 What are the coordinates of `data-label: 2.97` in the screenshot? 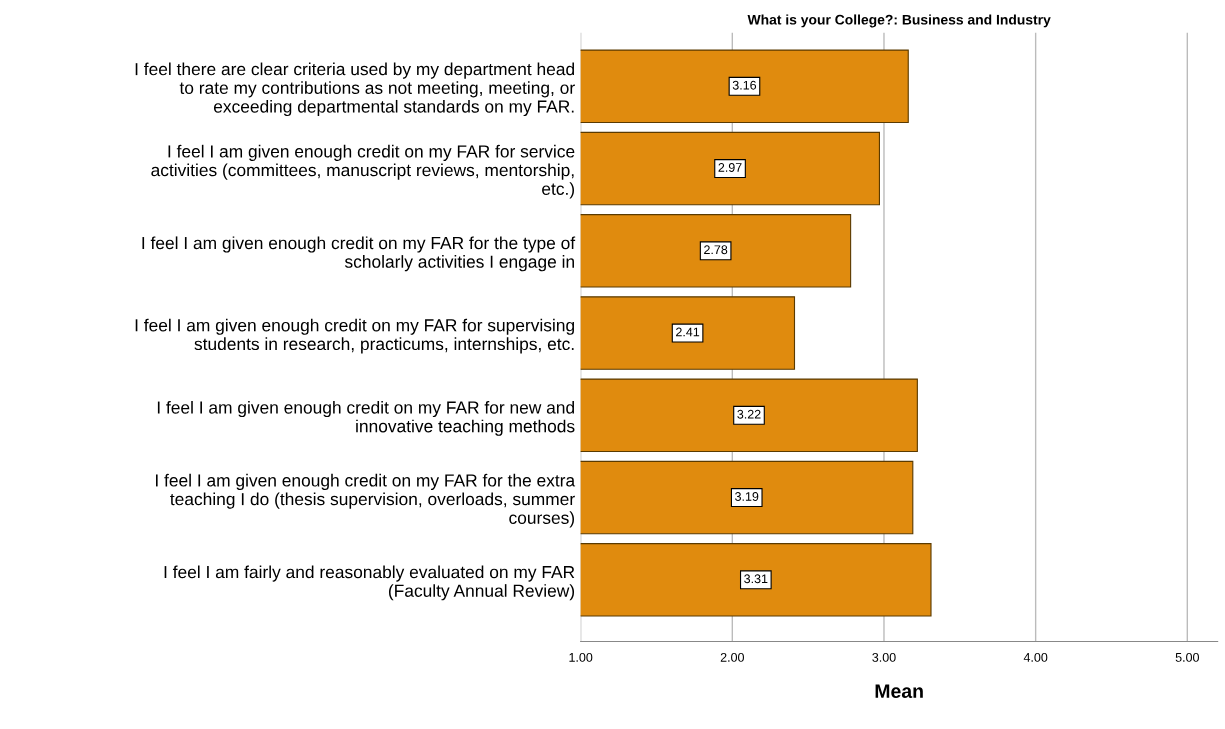 It's located at (730, 167).